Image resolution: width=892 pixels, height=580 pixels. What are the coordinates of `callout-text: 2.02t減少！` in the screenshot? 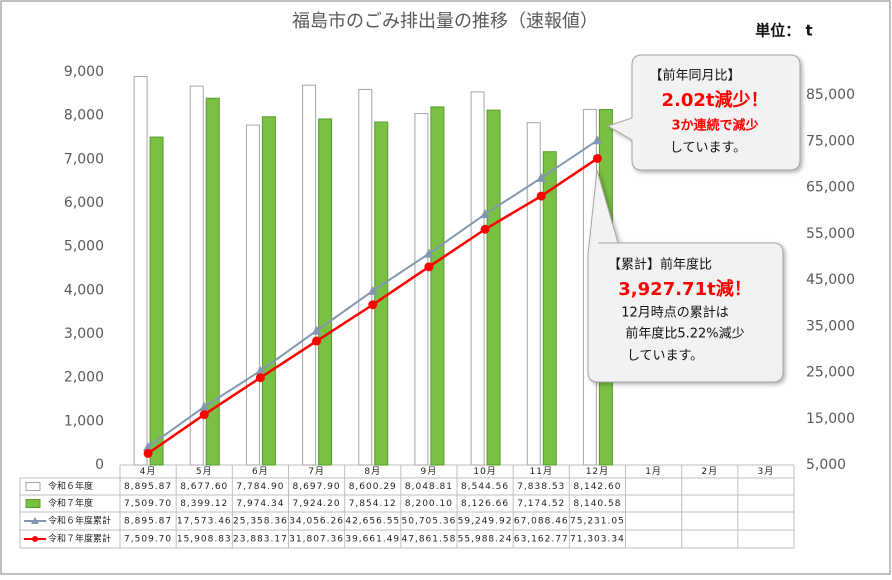 It's located at (714, 100).